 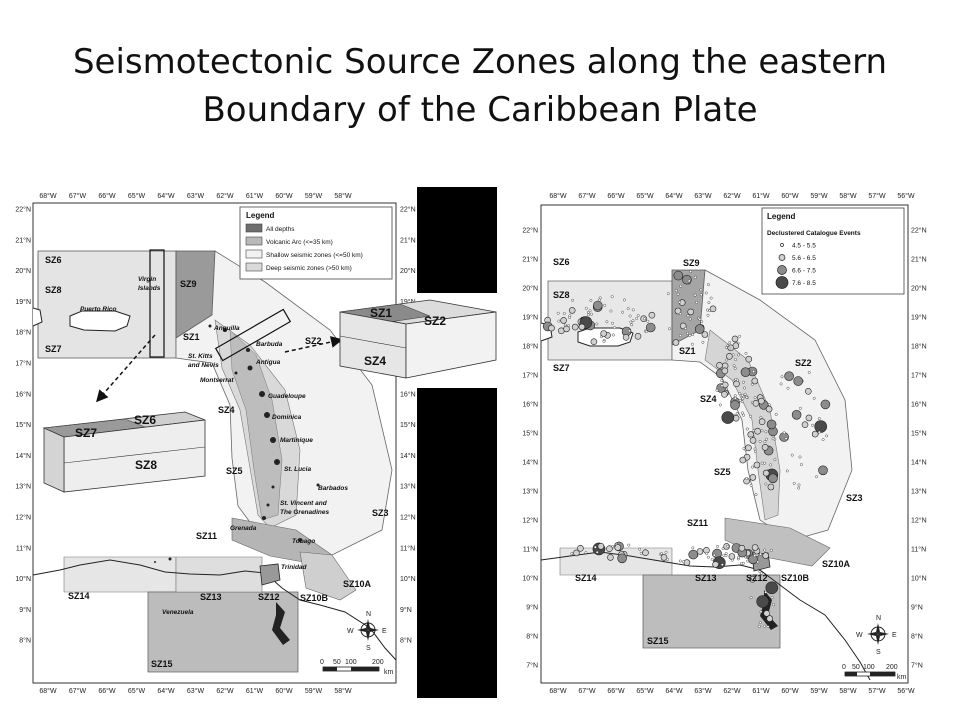 I want to click on left-label-sz3: SZ3, so click(x=380, y=513).